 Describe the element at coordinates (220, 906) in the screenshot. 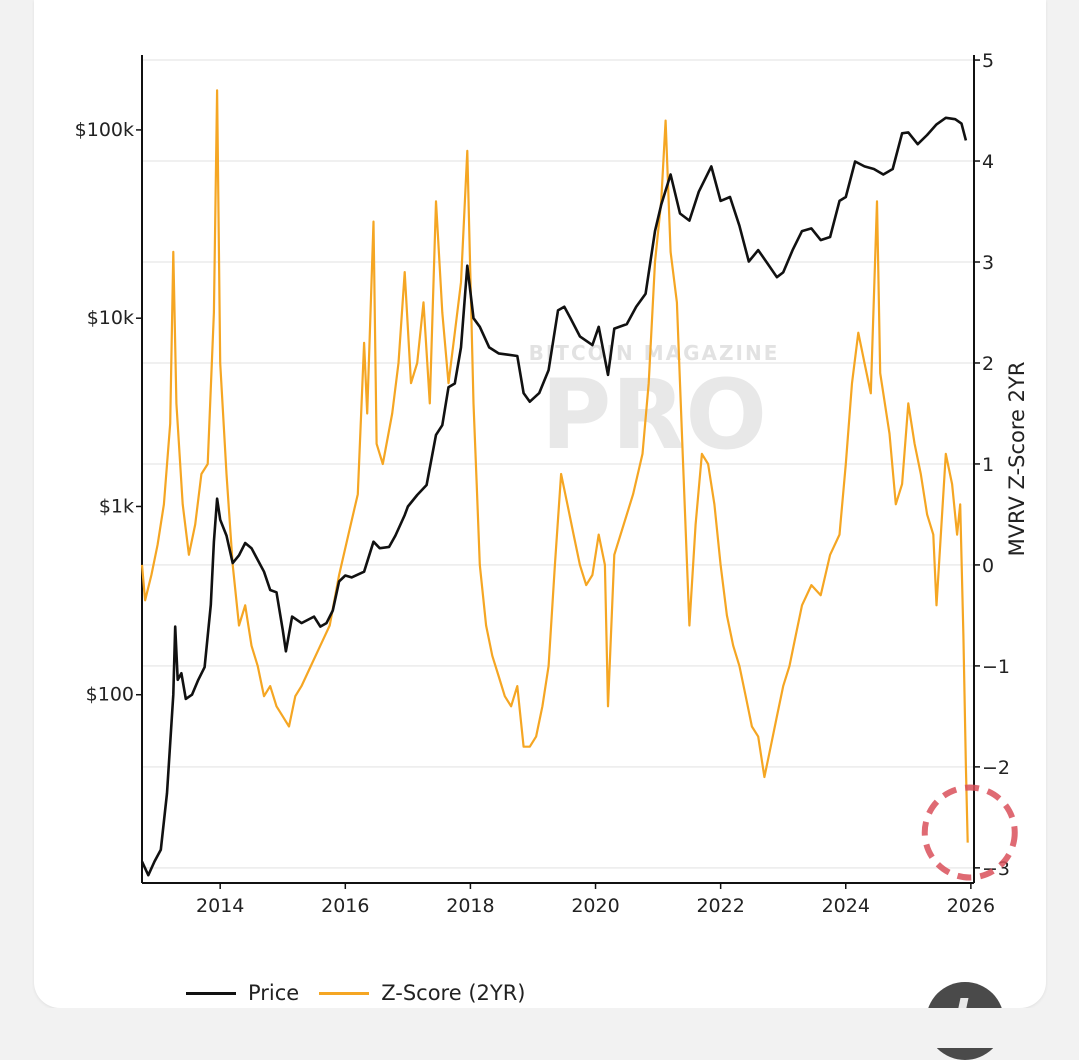

I see `x-tick-label: 2014` at that location.